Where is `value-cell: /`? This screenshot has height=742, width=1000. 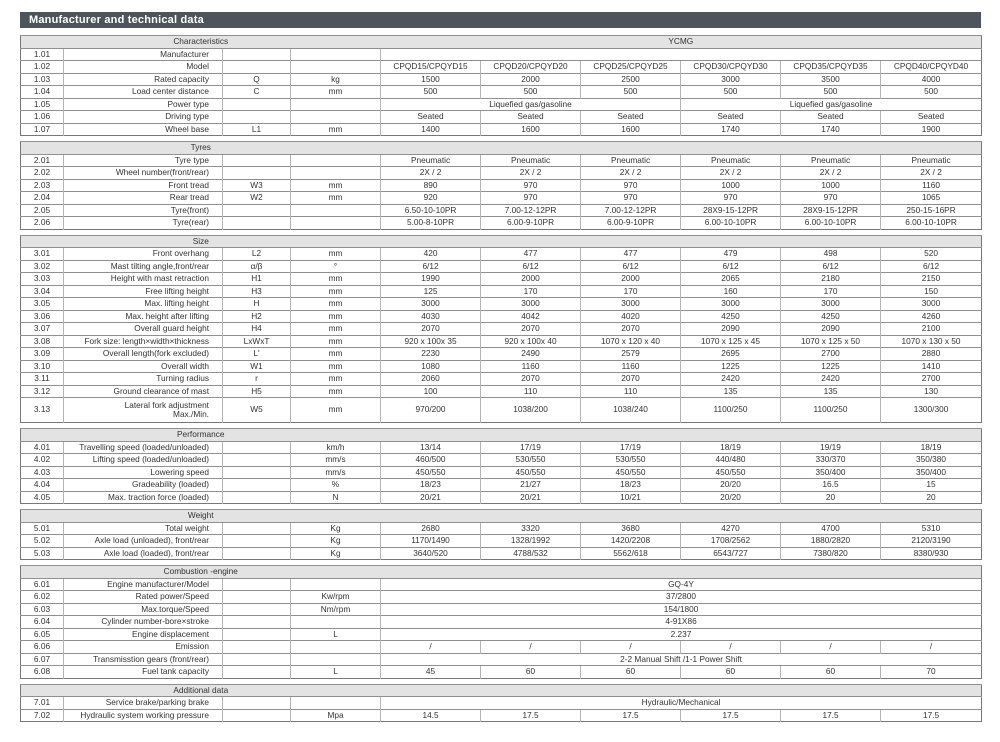
value-cell: / is located at coordinates (630, 646).